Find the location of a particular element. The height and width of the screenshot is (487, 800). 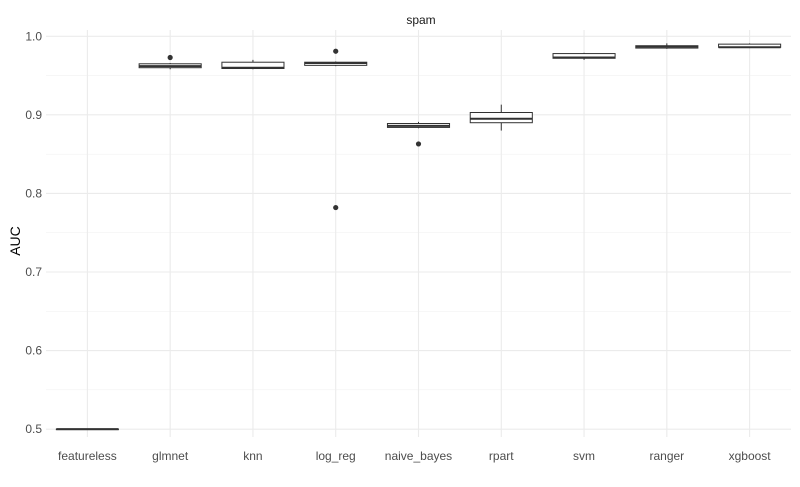

y-axis-ticks: 0.5 0.6 0.7 0.8 0.9 1.0 is located at coordinates (33, 232).